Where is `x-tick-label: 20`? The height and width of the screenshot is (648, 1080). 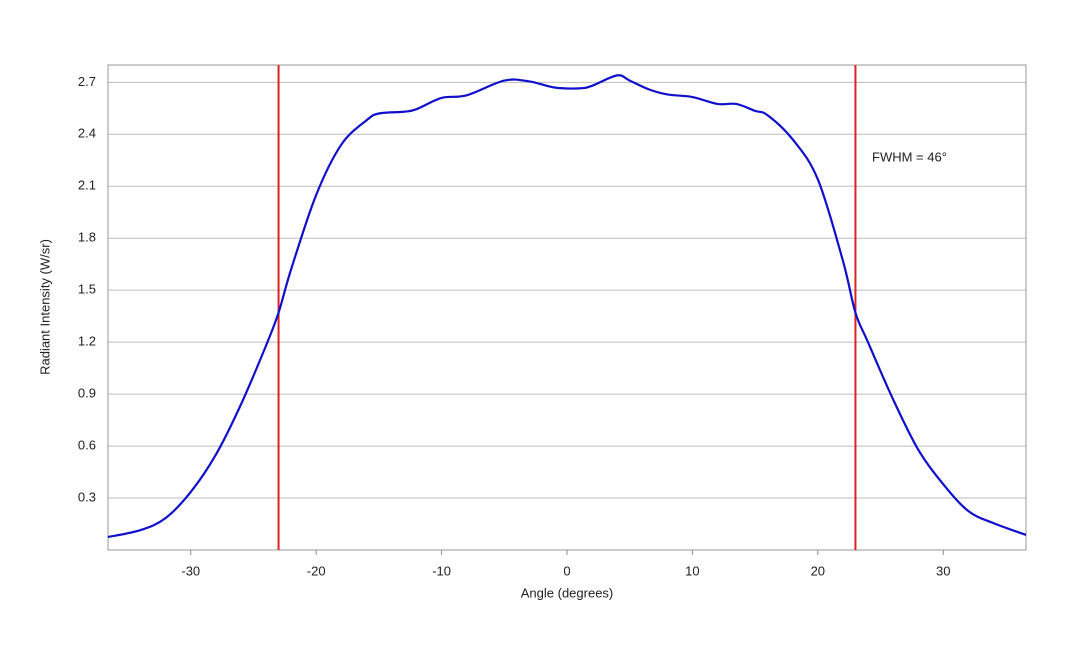 x-tick-label: 20 is located at coordinates (818, 570).